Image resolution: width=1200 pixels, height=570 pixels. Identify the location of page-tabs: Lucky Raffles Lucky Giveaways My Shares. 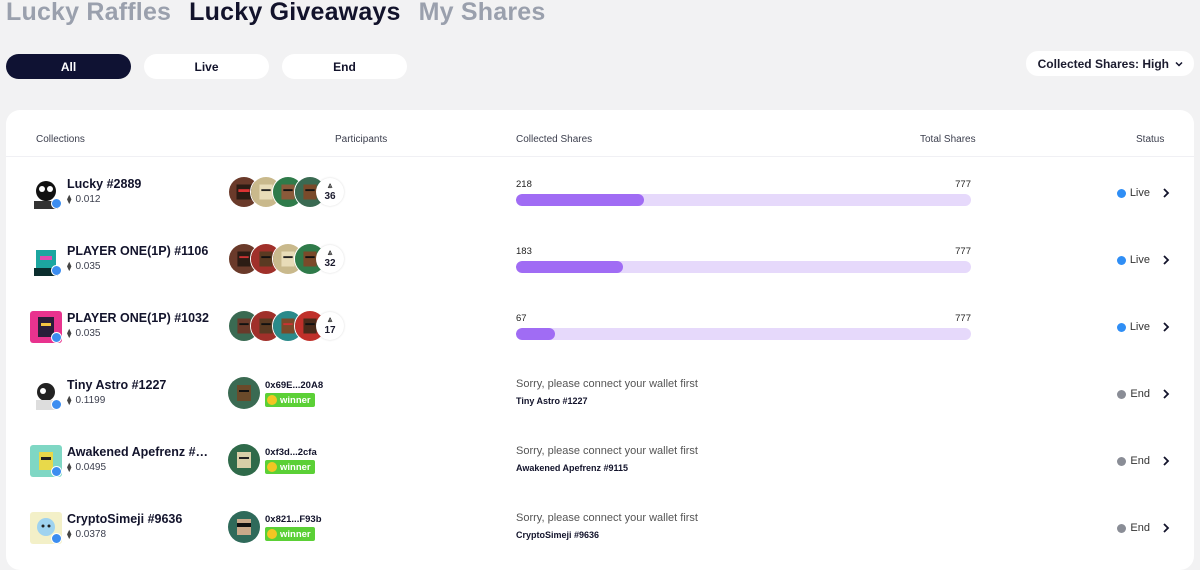
(276, 13).